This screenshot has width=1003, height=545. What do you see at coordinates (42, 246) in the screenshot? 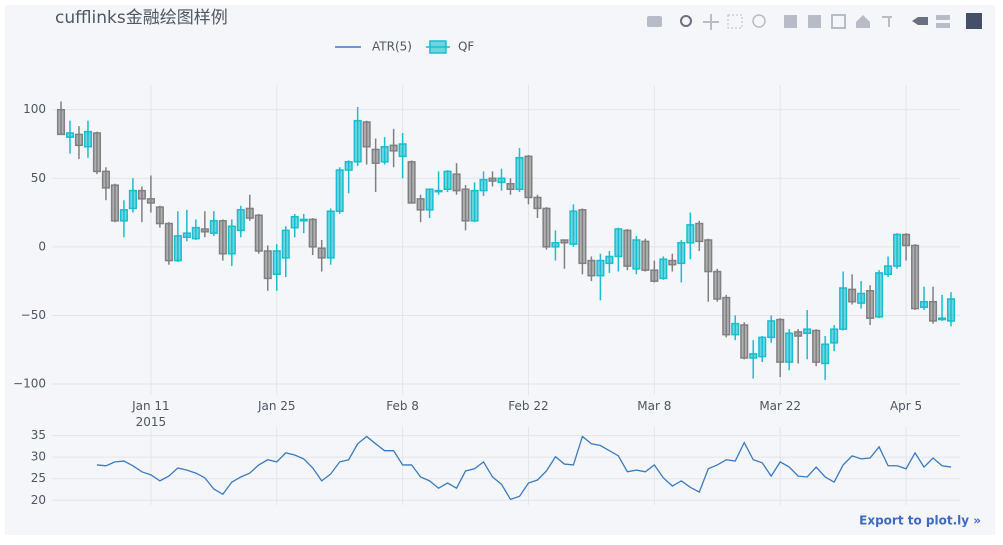
I see `y-tick-label: 0` at bounding box center [42, 246].